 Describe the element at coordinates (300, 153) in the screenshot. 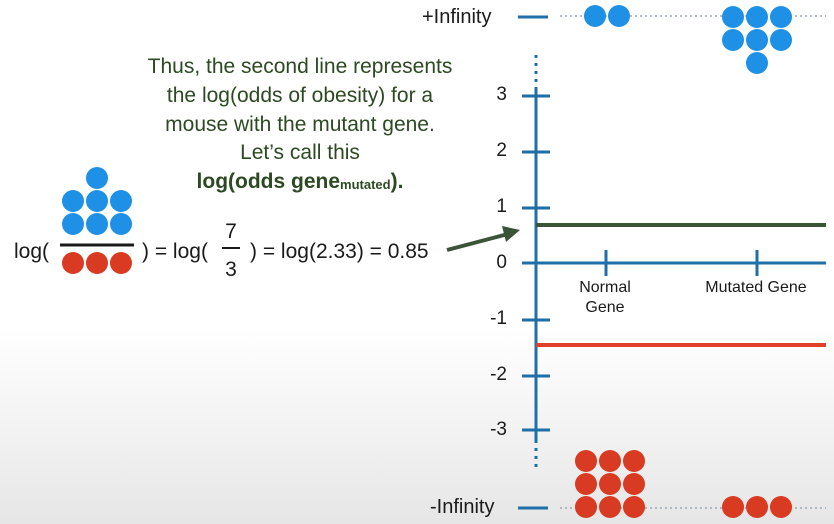

I see `explanation-line-4: Let’s call this` at that location.